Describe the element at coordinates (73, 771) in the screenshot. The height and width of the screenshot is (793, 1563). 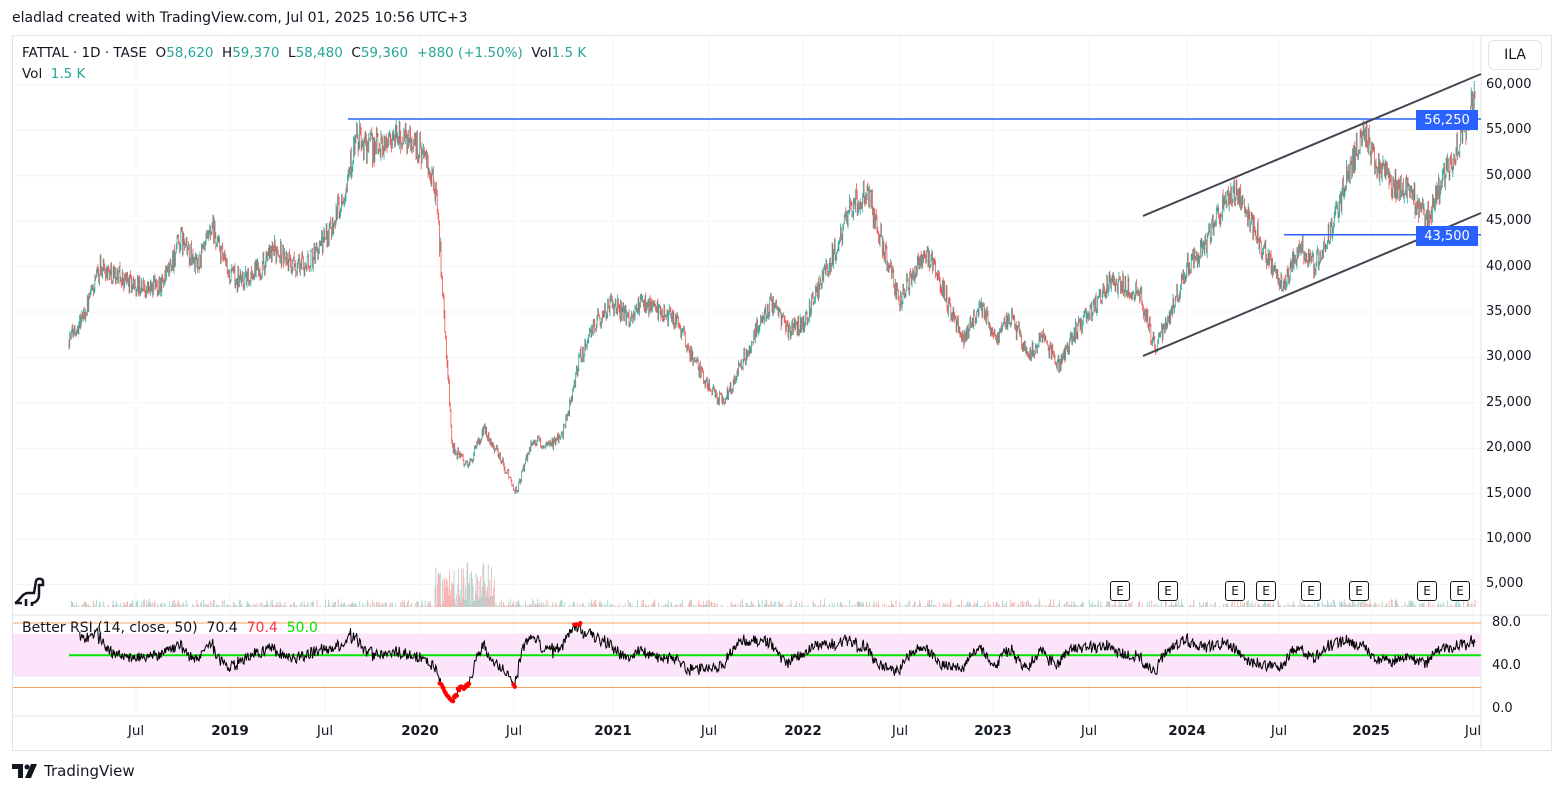
I see `tradingview-logo: TradingView` at that location.